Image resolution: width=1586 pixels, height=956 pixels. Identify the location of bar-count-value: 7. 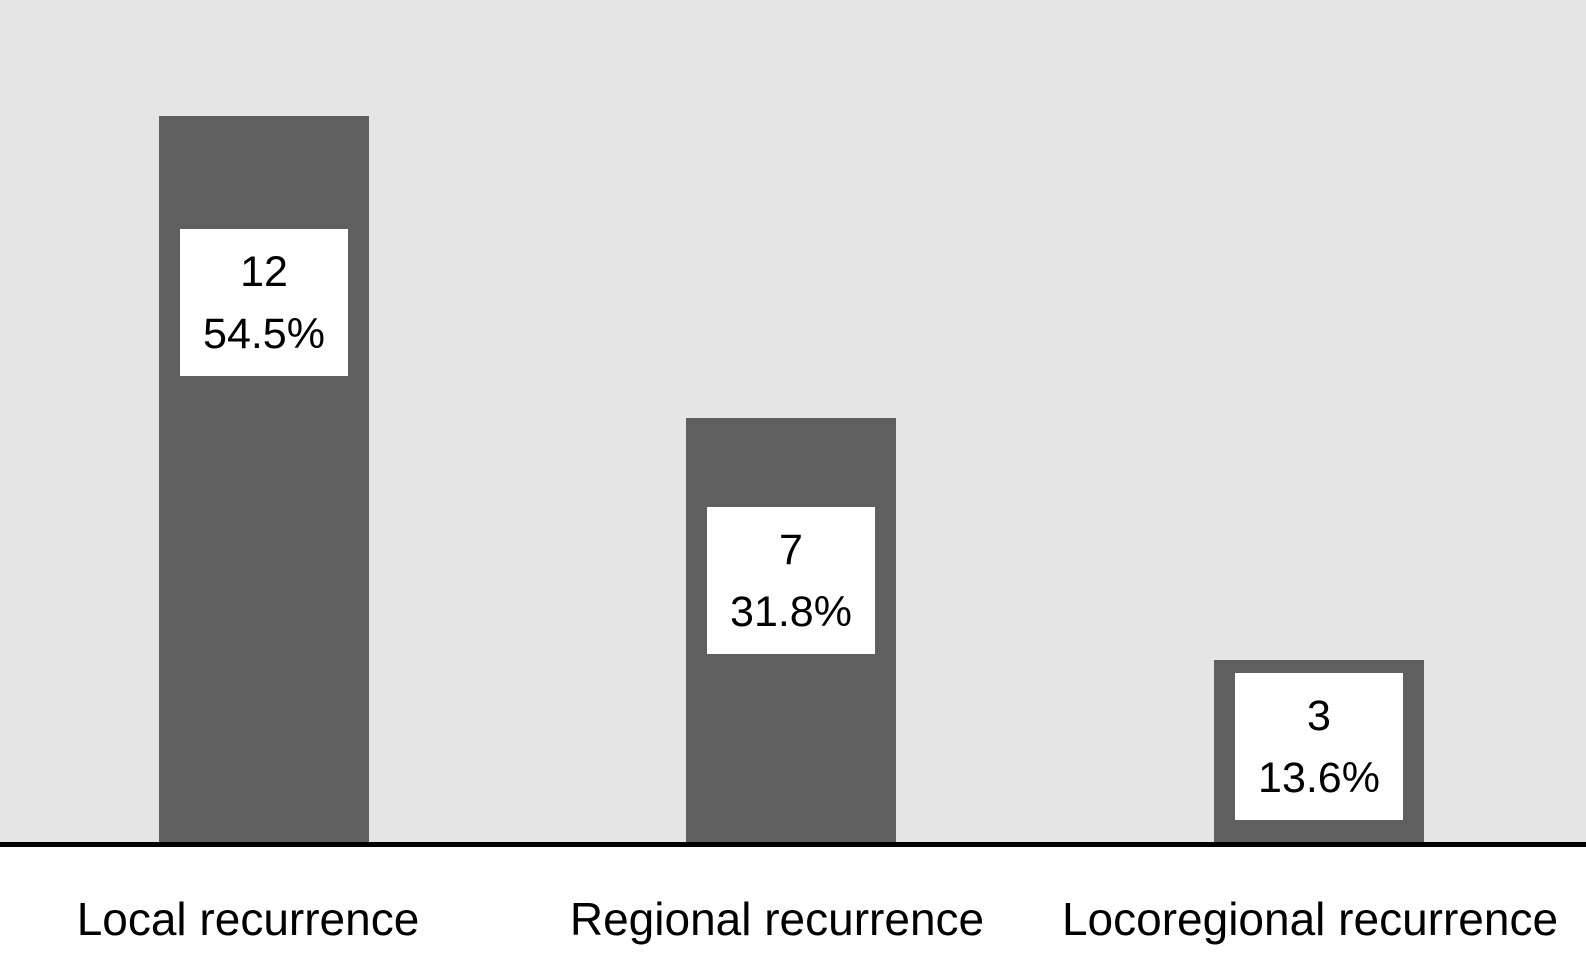
(791, 549).